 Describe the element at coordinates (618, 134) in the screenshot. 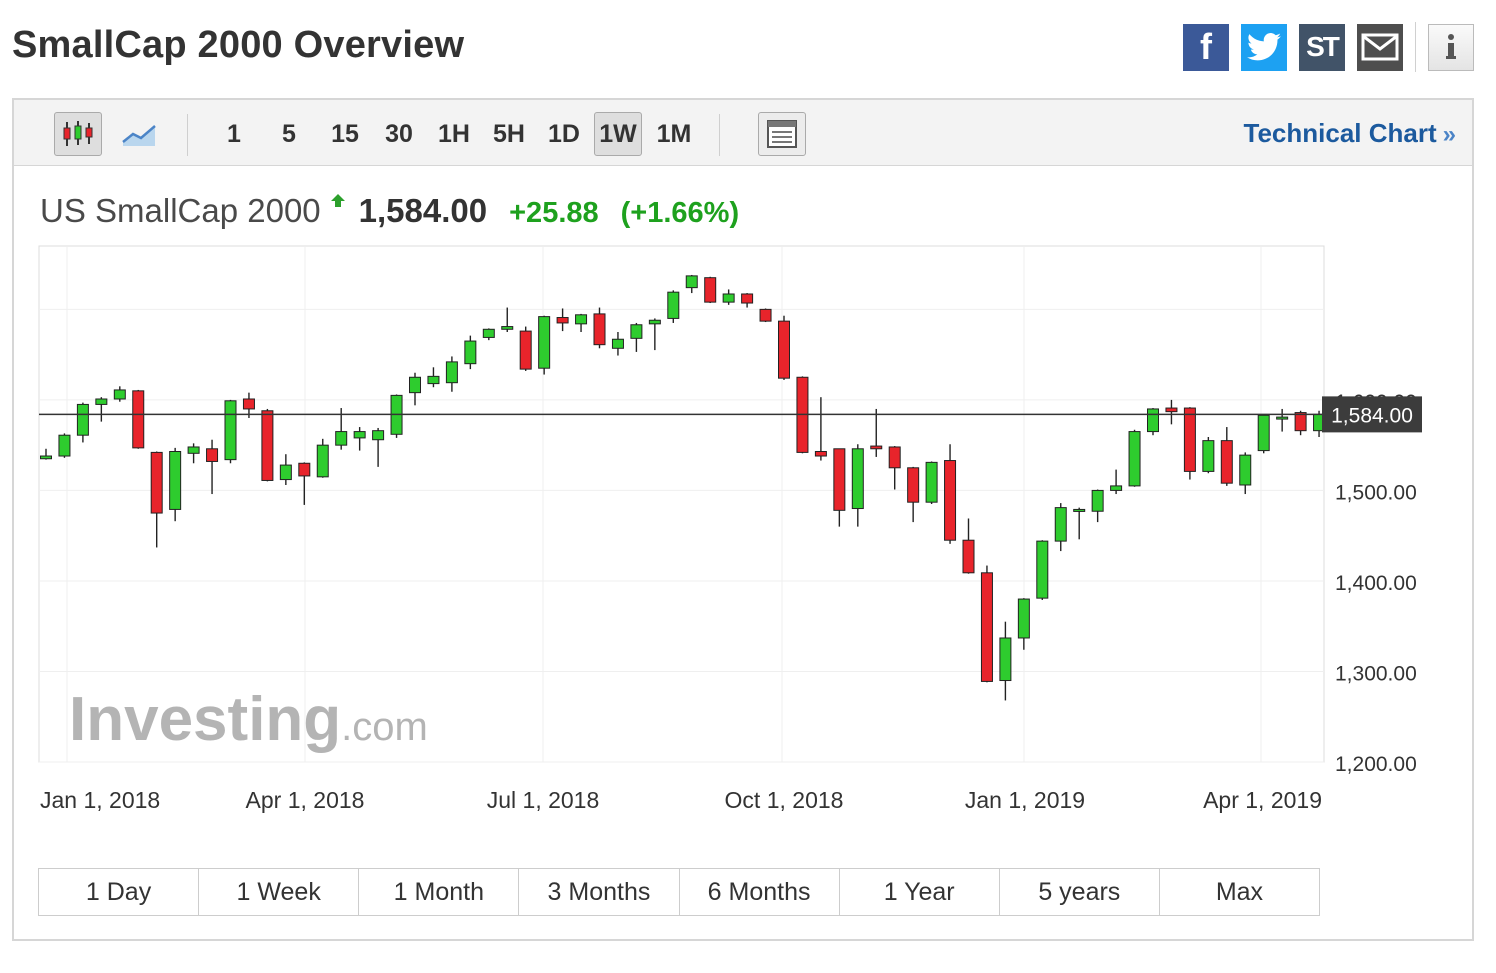

I see `timeframe-1w: 1W` at that location.